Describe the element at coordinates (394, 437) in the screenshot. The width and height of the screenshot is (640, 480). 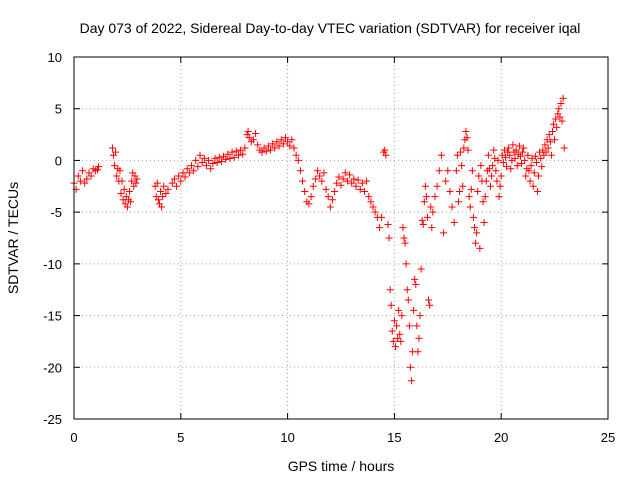
I see `x-tick-label: 15` at that location.